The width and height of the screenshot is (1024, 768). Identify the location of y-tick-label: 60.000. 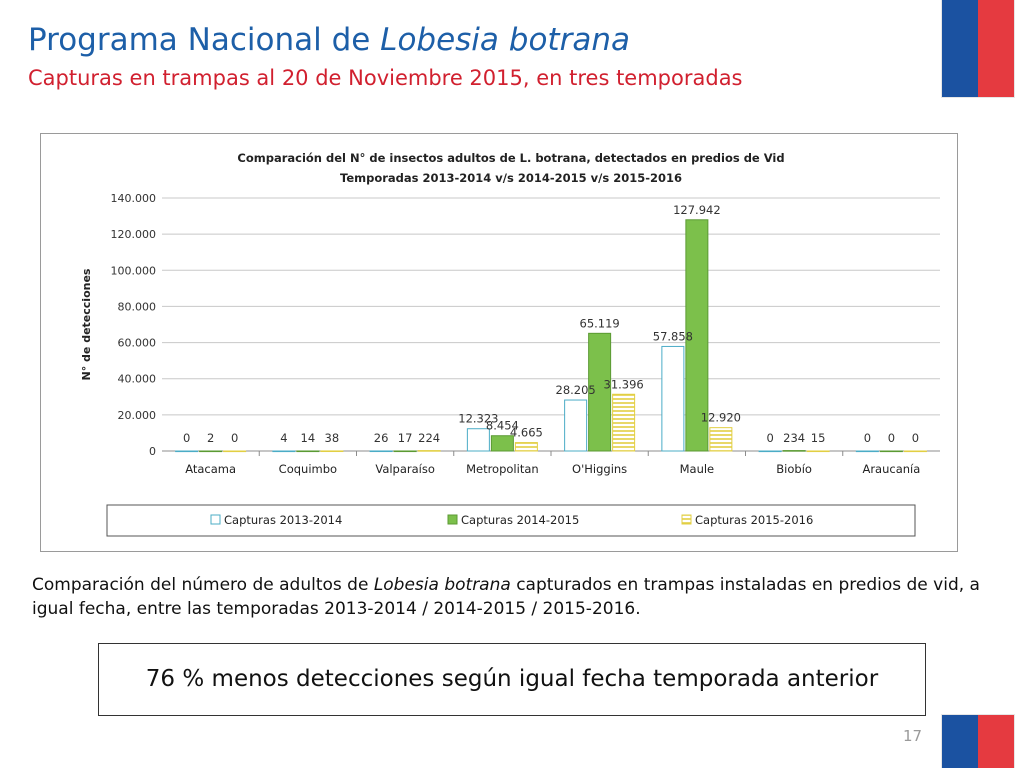
(137, 343).